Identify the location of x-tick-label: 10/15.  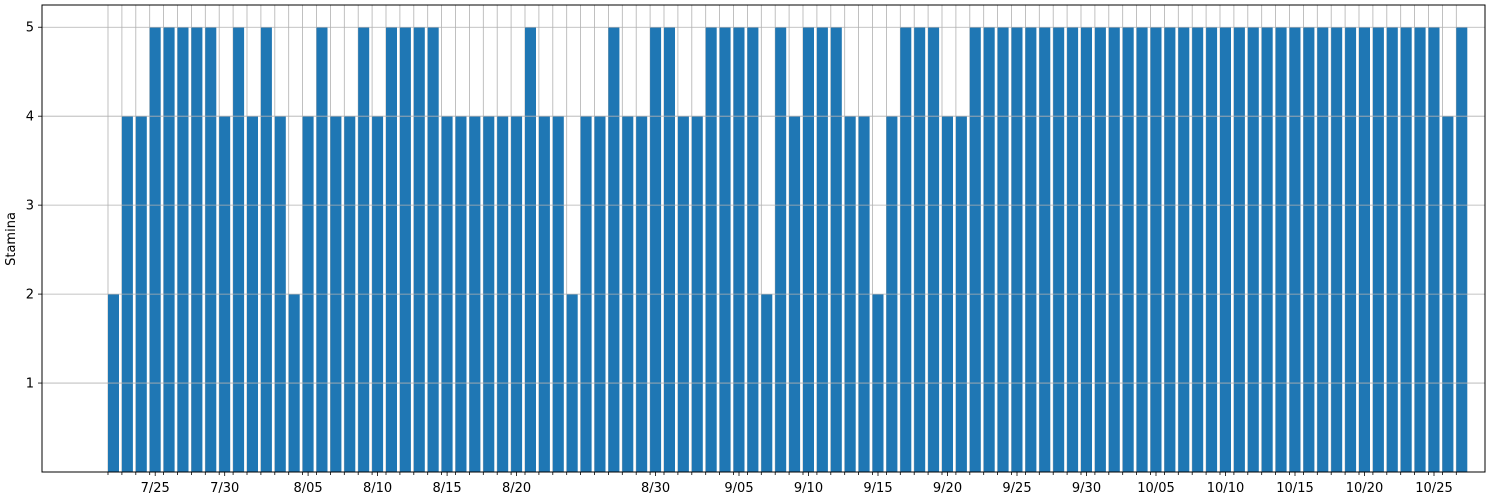
(1294, 488).